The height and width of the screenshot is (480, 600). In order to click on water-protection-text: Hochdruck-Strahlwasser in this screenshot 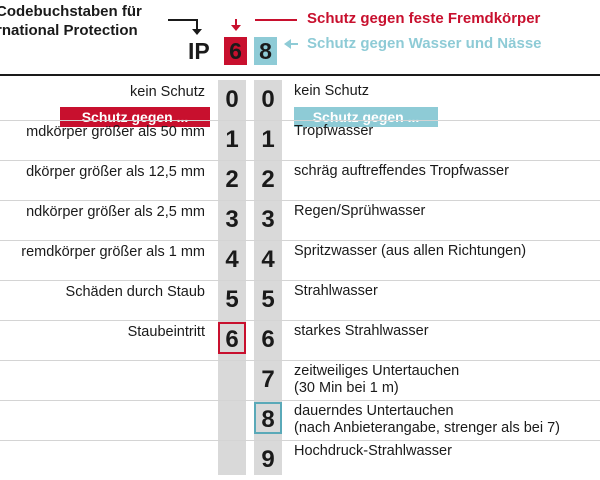, I will do `click(373, 451)`.